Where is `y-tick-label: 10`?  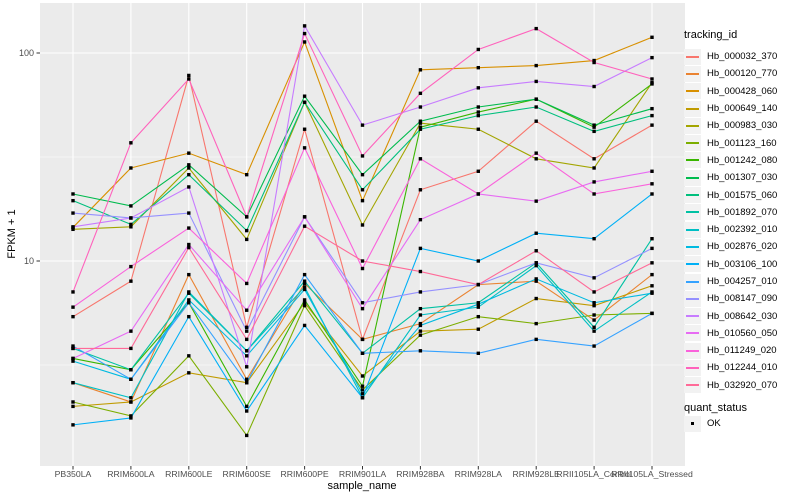
y-tick-label: 10 is located at coordinates (29, 261).